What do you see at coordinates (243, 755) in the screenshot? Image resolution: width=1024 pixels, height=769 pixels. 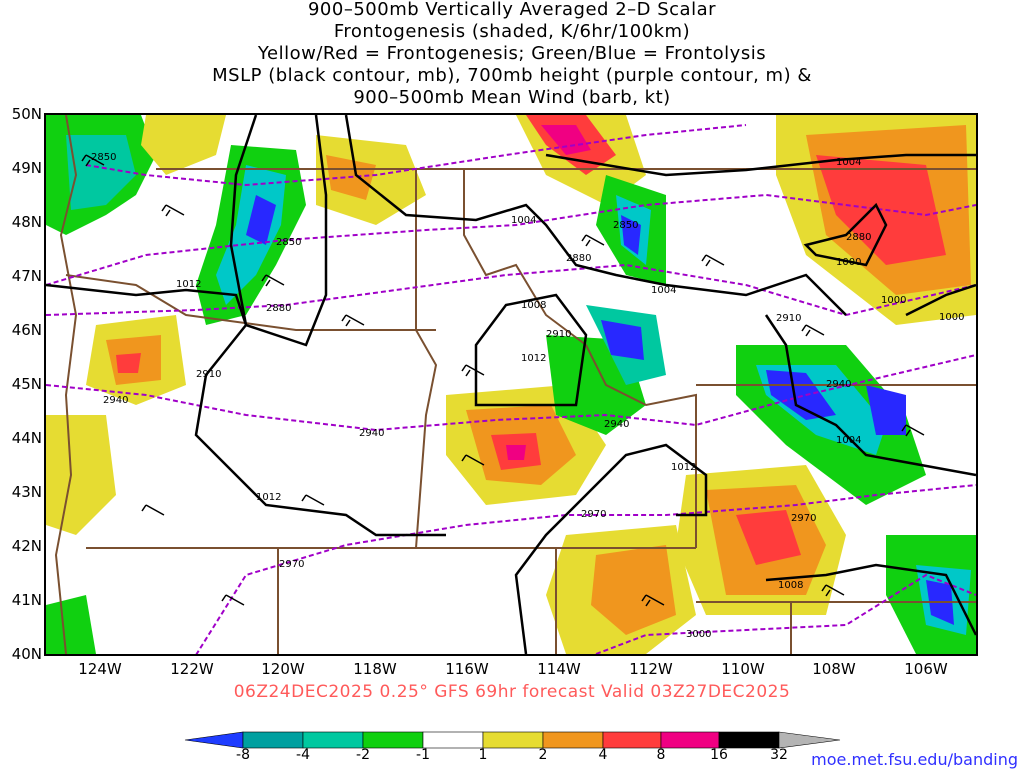 I see `colorbar-label: -8` at bounding box center [243, 755].